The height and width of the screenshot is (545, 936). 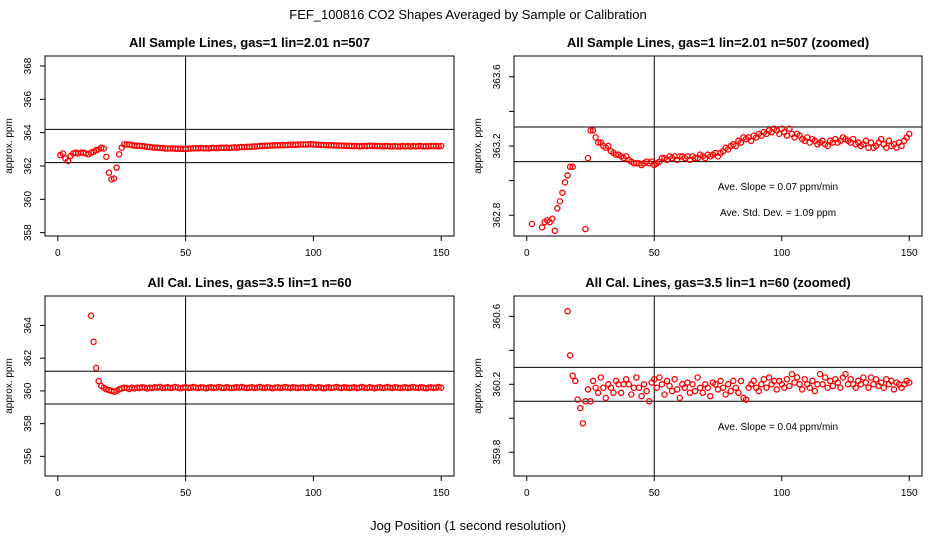 I want to click on plot-title: All Cal. Lines, gas=3.5 lin=1 n=60, so click(x=249, y=282).